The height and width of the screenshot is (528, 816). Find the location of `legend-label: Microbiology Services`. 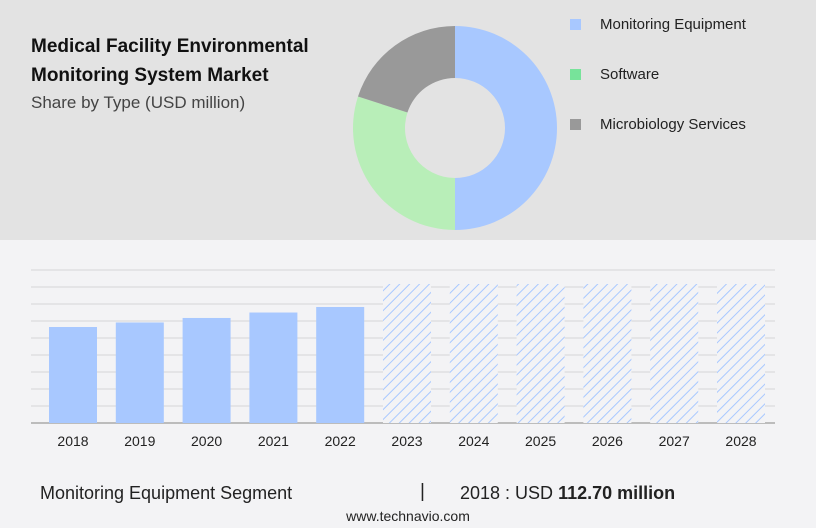

legend-label: Microbiology Services is located at coordinates (673, 124).